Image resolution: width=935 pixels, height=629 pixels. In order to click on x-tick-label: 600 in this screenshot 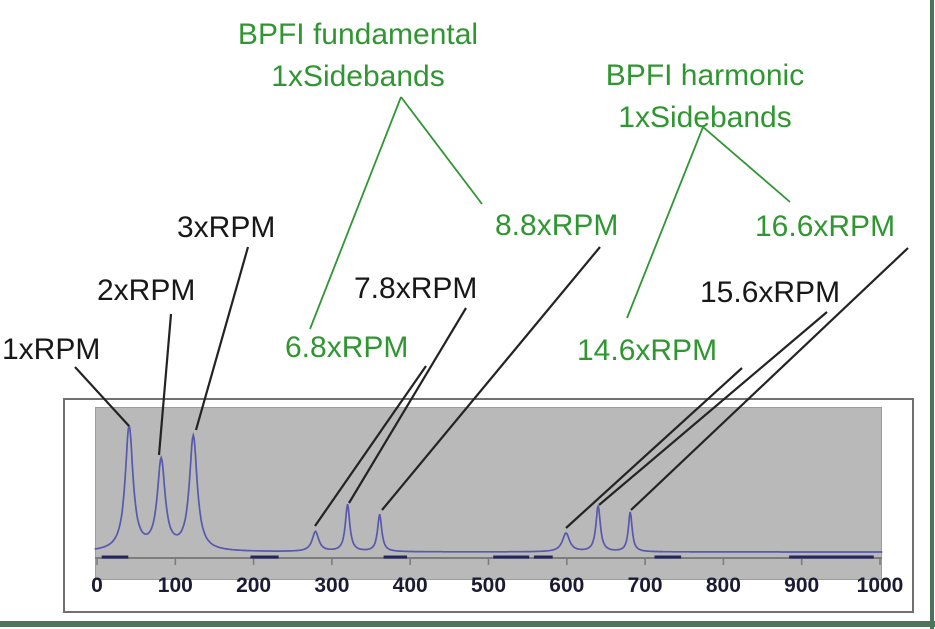, I will do `click(567, 585)`.